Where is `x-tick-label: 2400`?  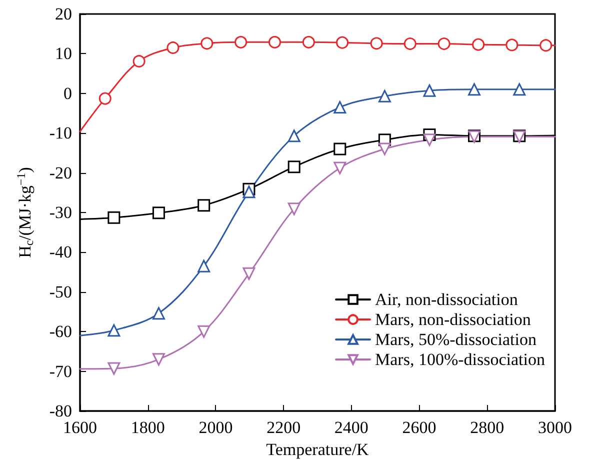
x-tick-label: 2400 is located at coordinates (351, 427).